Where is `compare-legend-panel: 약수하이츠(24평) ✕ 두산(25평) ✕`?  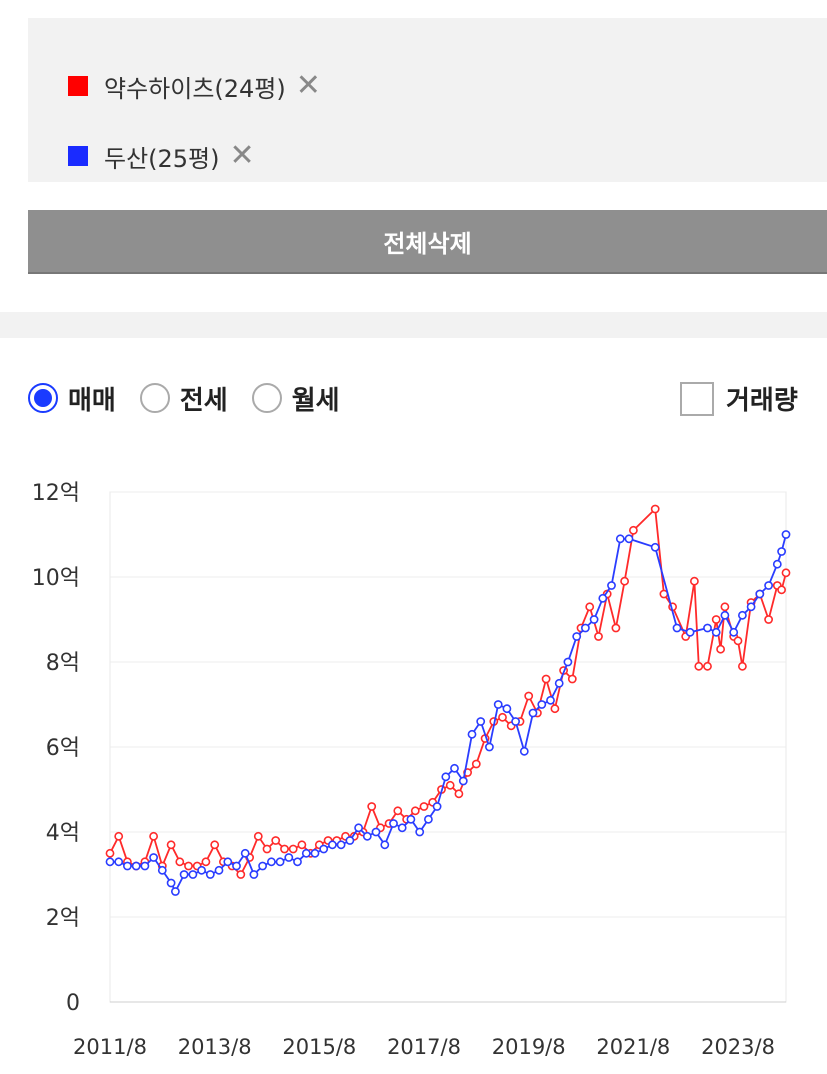
compare-legend-panel: 약수하이츠(24평) ✕ 두산(25평) ✕ is located at coordinates (427, 100).